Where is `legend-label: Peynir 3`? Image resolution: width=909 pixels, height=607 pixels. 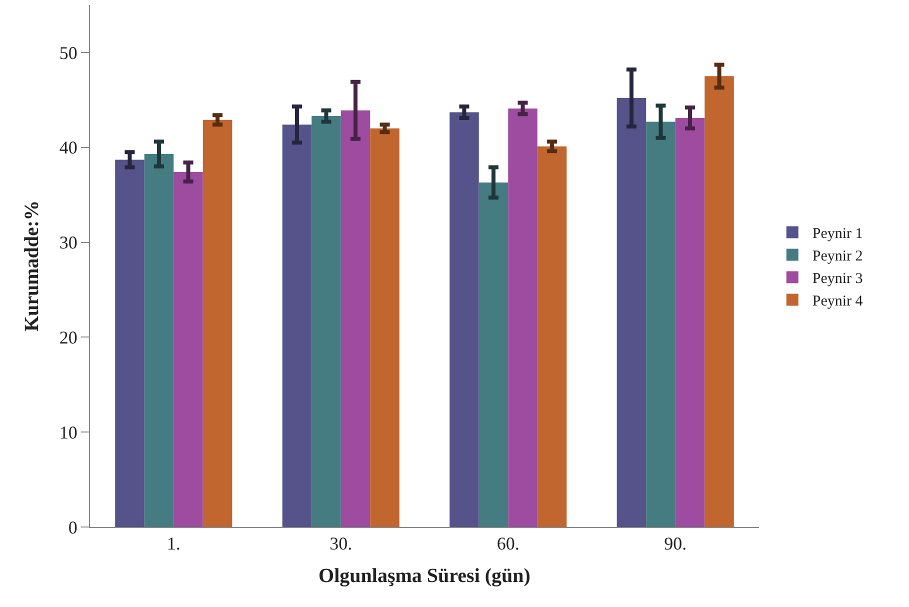 legend-label: Peynir 3 is located at coordinates (837, 279).